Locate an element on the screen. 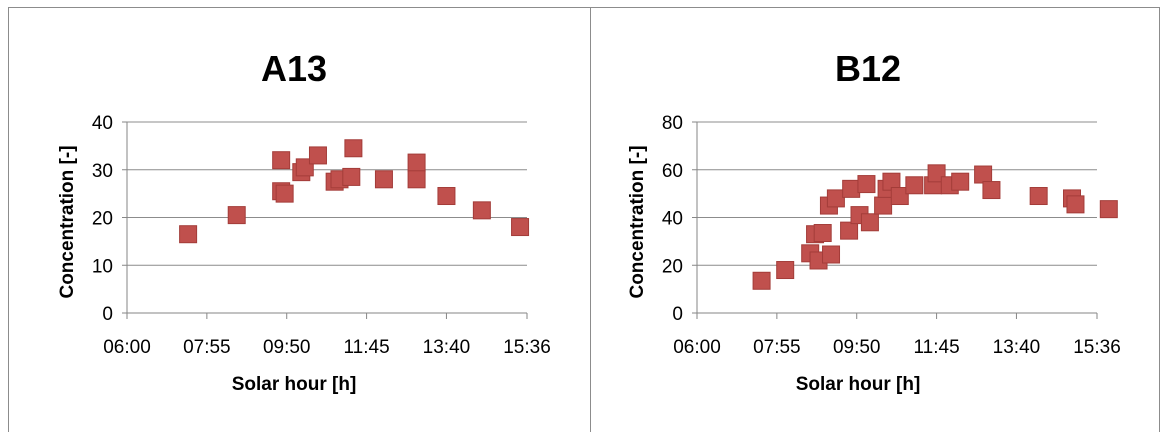  y-tick-labels: 0 20 40 60 80 is located at coordinates (672, 219).